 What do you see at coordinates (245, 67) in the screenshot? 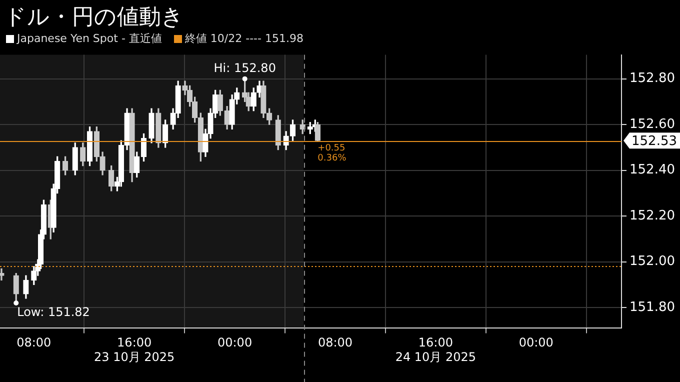
I see `annotation: Hi: 152.80` at bounding box center [245, 67].